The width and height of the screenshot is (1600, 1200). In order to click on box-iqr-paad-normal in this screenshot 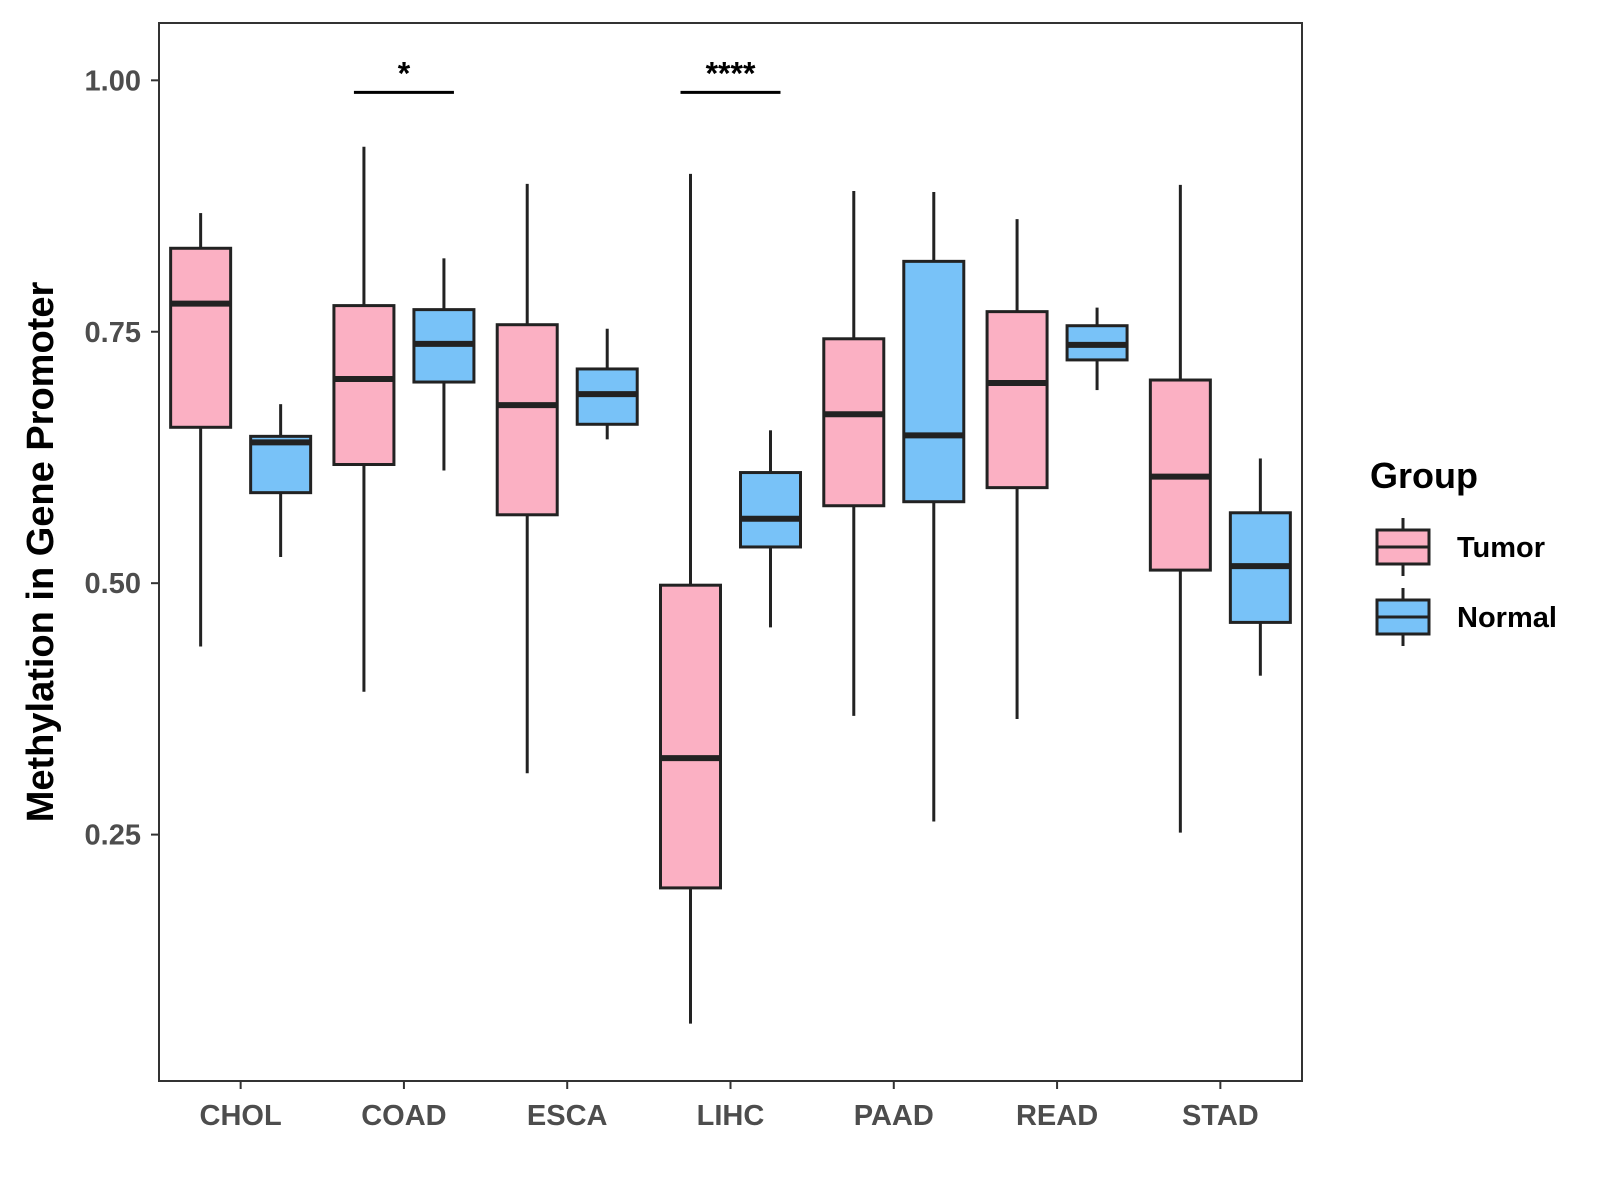, I will do `click(934, 381)`.